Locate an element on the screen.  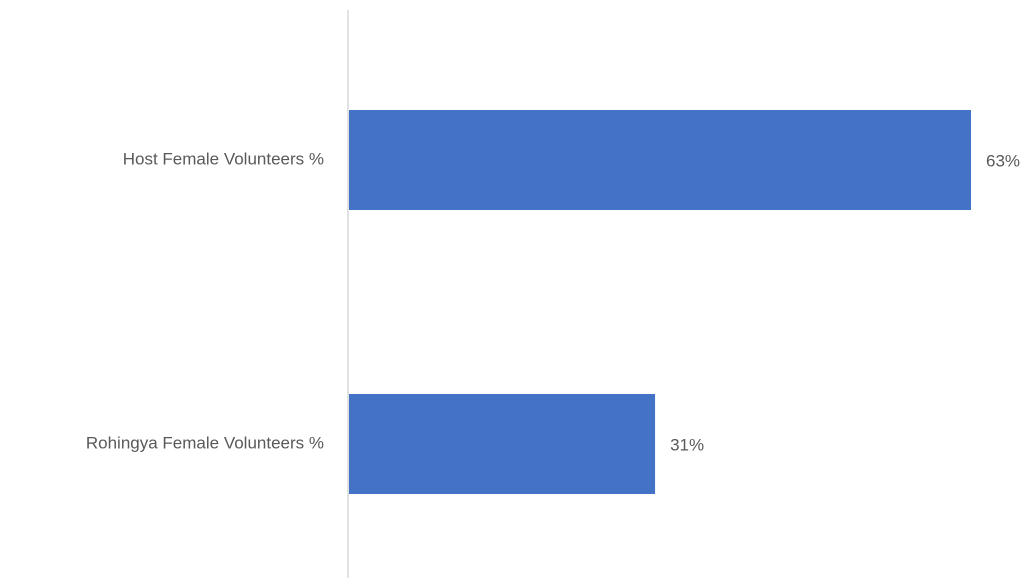
data-label: 63% is located at coordinates (1003, 160).